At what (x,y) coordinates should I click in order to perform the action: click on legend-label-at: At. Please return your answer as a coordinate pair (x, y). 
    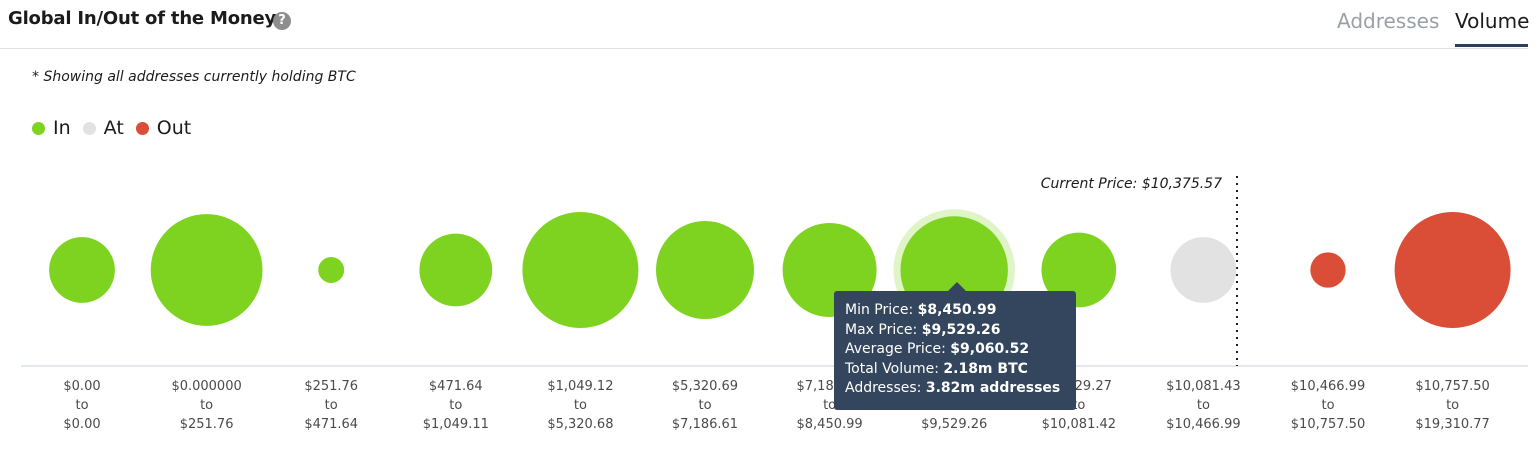
    Looking at the image, I should click on (113, 128).